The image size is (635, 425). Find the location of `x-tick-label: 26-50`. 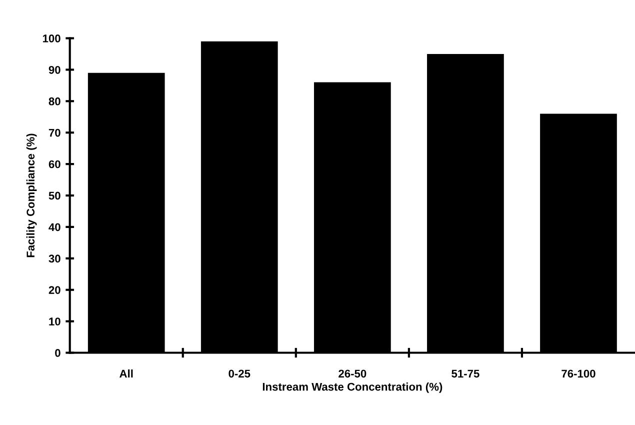

x-tick-label: 26-50 is located at coordinates (352, 374).